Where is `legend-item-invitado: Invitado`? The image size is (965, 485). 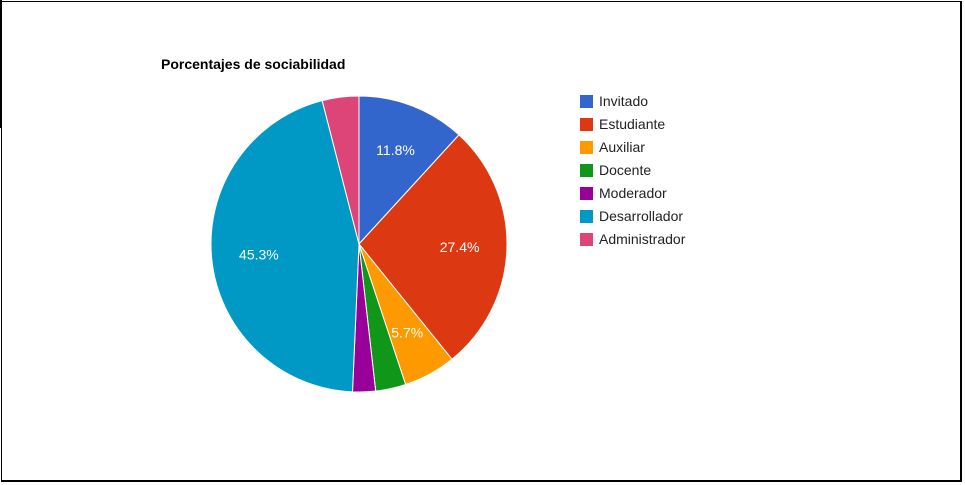 legend-item-invitado: Invitado is located at coordinates (632, 104).